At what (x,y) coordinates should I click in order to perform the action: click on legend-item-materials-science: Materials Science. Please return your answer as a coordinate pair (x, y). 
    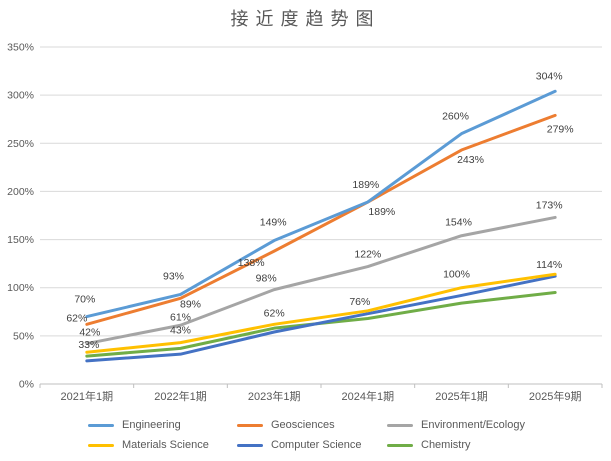
    Looking at the image, I should click on (162, 445).